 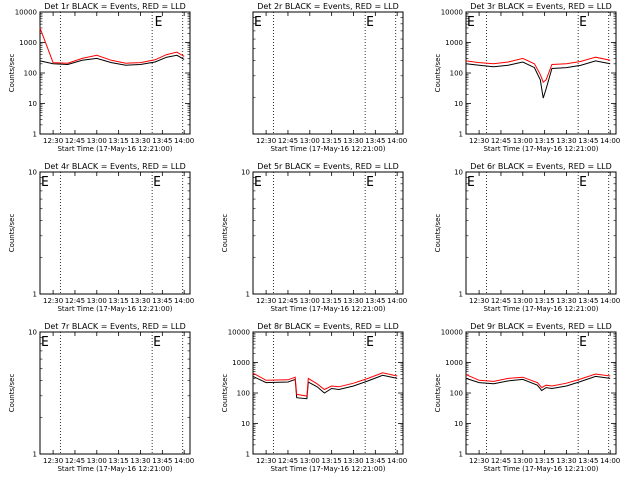 What do you see at coordinates (328, 6) in the screenshot?
I see `panel-title: Det 2r BLACK = Events, RED = LLD` at bounding box center [328, 6].